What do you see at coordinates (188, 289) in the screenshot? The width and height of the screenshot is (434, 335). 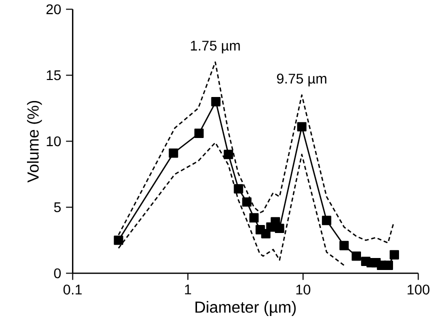 I see `x-tick-label: 1` at bounding box center [188, 289].